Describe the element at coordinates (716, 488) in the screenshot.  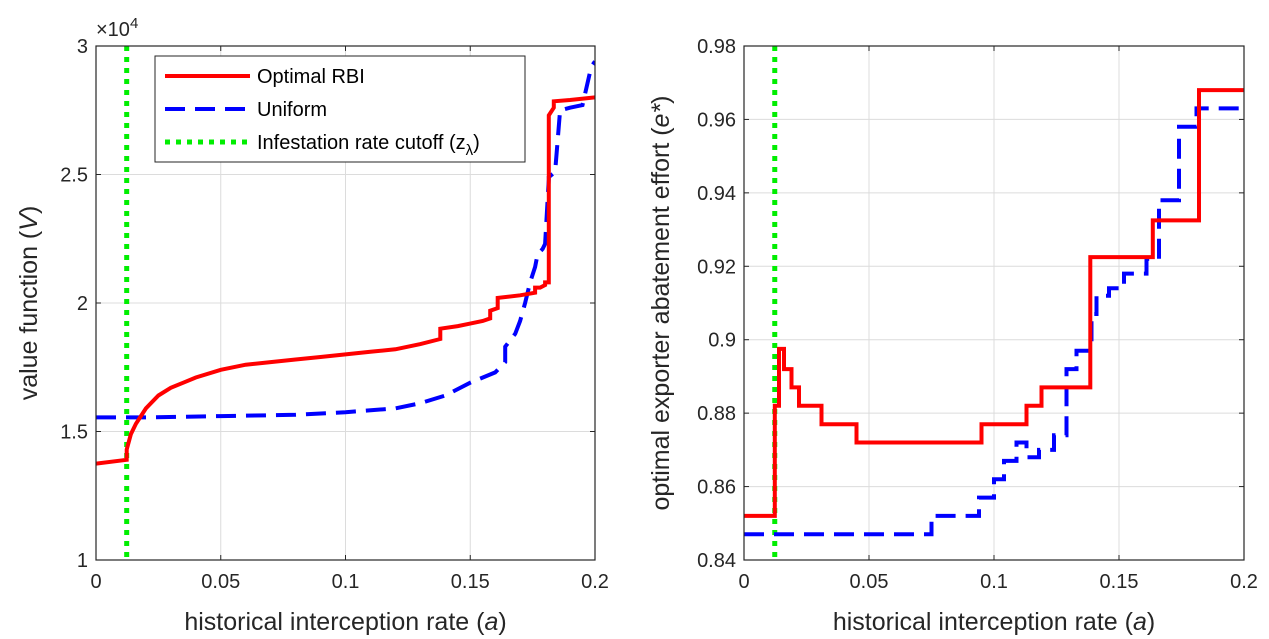
I see `y-tick-label: 0.86` at that location.